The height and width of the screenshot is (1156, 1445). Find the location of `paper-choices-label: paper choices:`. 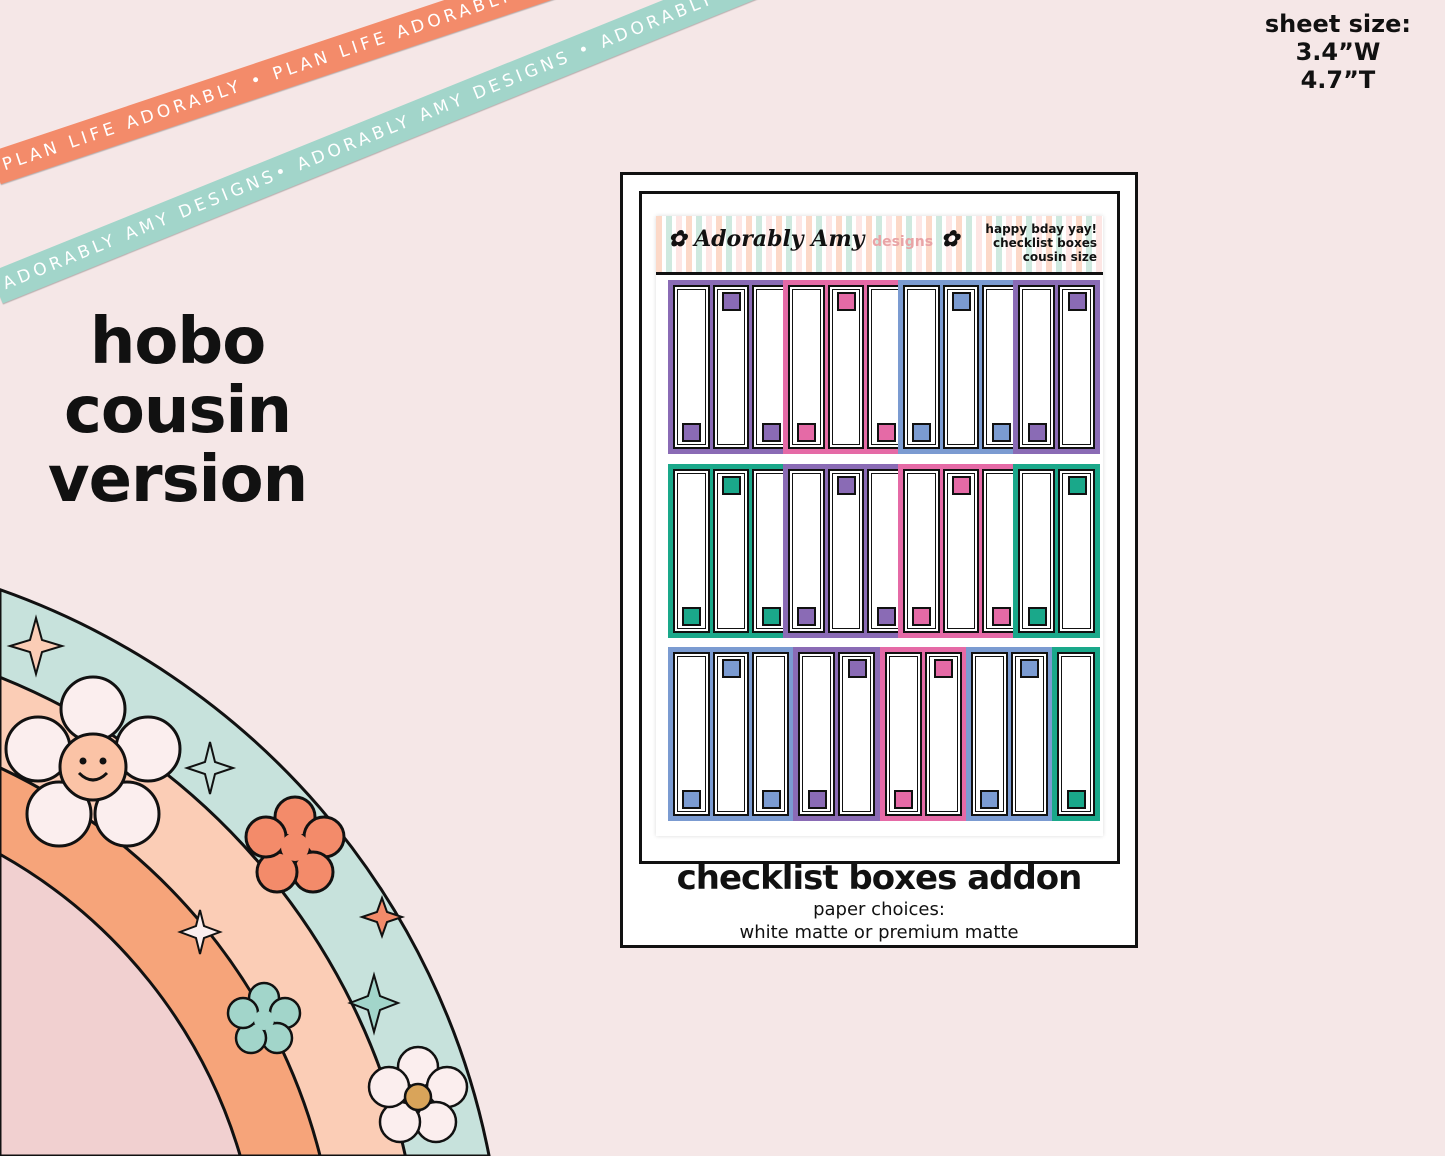

paper-choices-label: paper choices: is located at coordinates (879, 909).